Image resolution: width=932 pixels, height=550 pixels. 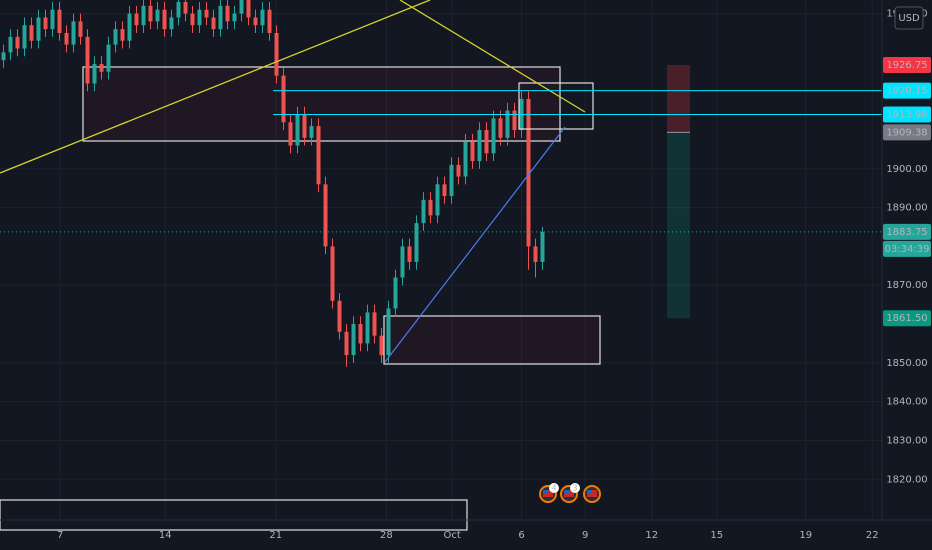 What do you see at coordinates (906, 132) in the screenshot?
I see `price-badge-label: 1909.38` at bounding box center [906, 132].